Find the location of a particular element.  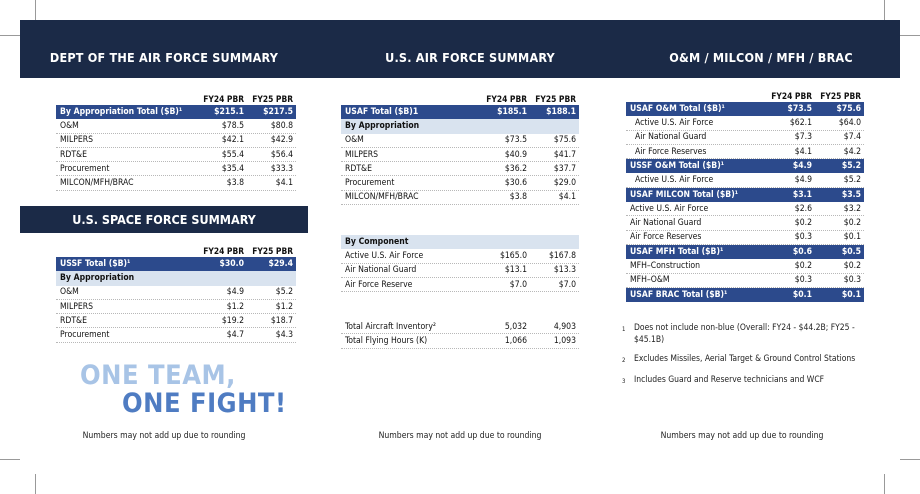

row-fy24-value: $36.2 is located at coordinates (515, 168).